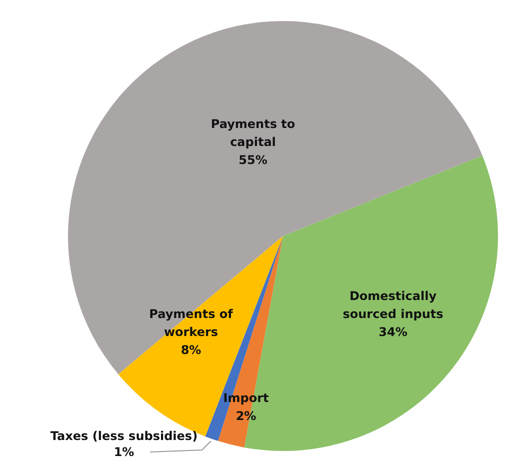 Image resolution: width=512 pixels, height=461 pixels. Describe the element at coordinates (124, 452) in the screenshot. I see `data-label: 1%` at that location.